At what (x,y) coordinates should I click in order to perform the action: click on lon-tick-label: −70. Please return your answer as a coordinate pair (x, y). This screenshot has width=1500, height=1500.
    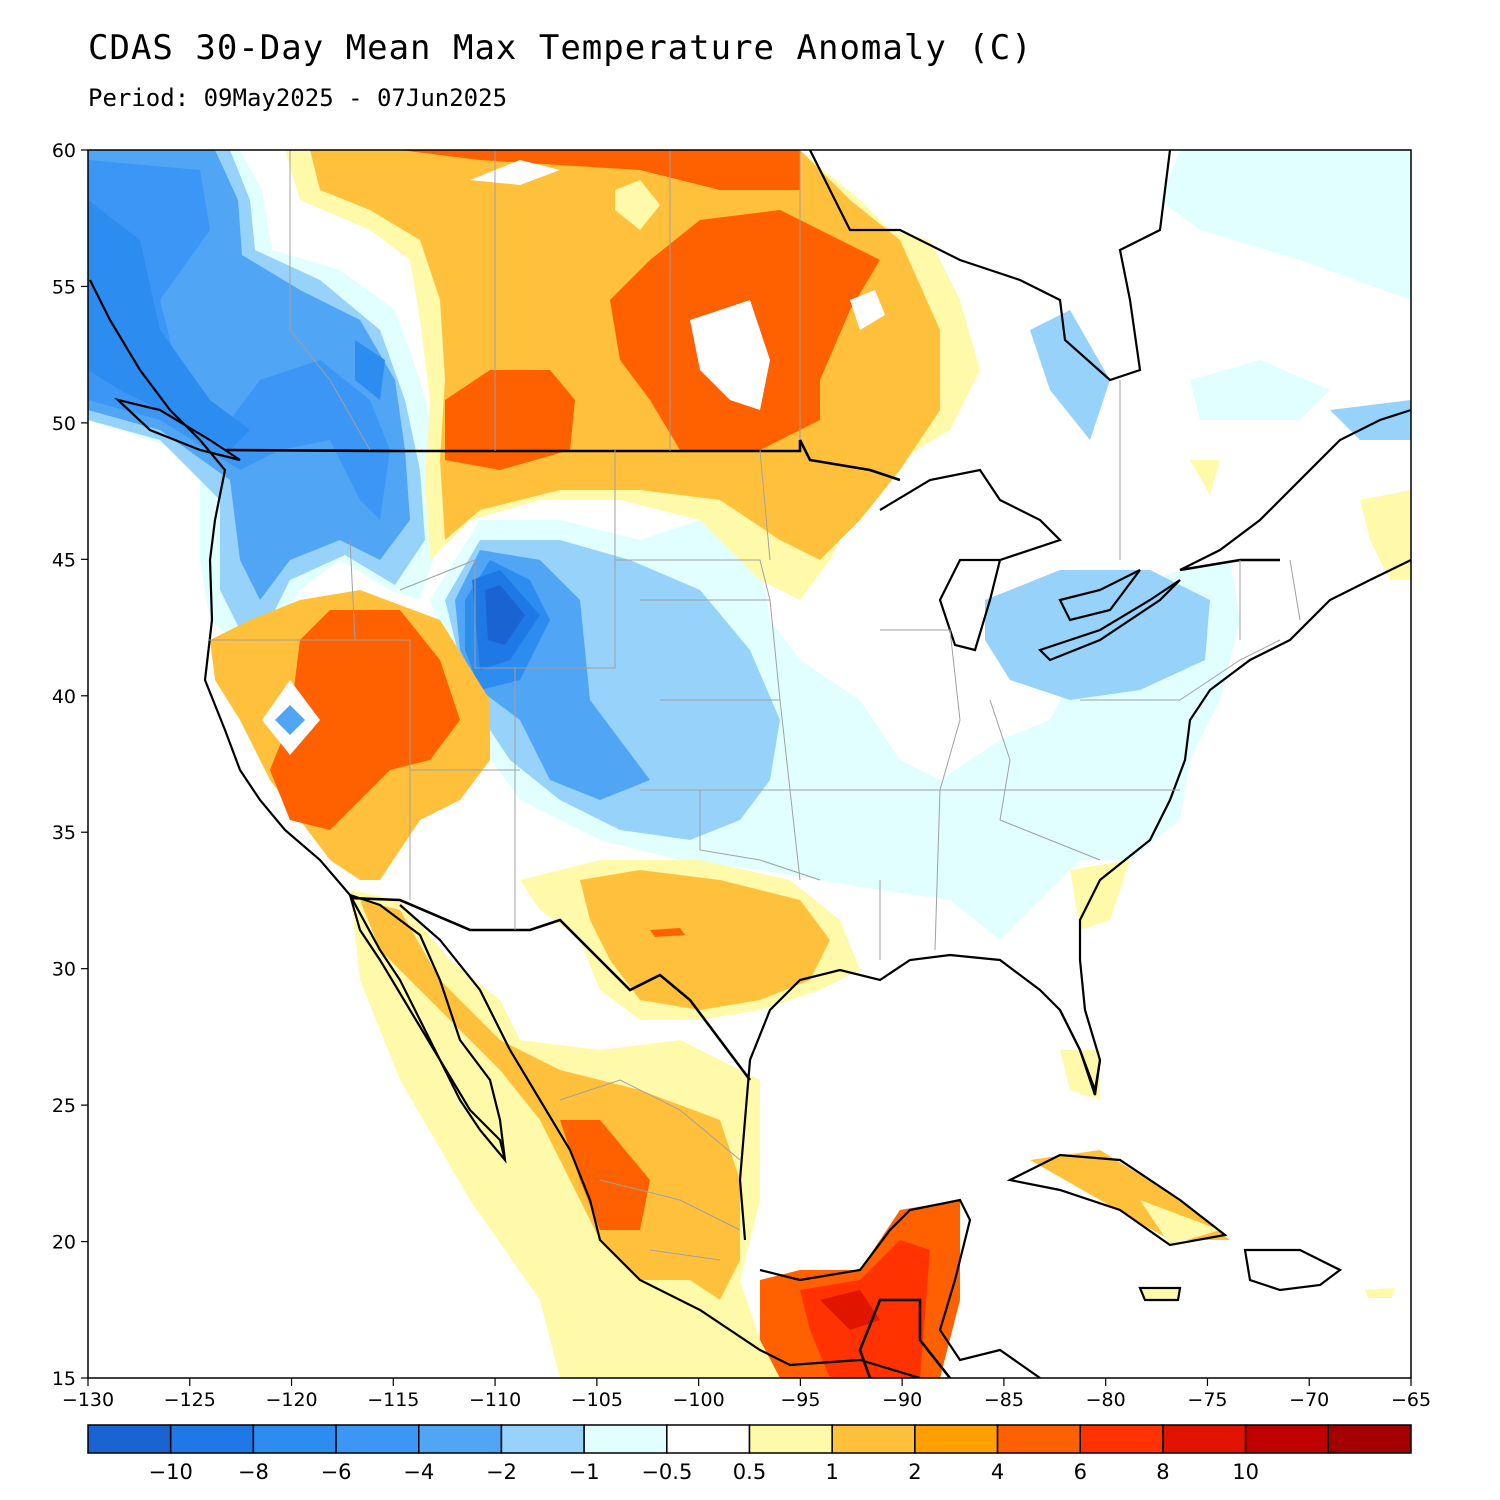
    Looking at the image, I should click on (1309, 1400).